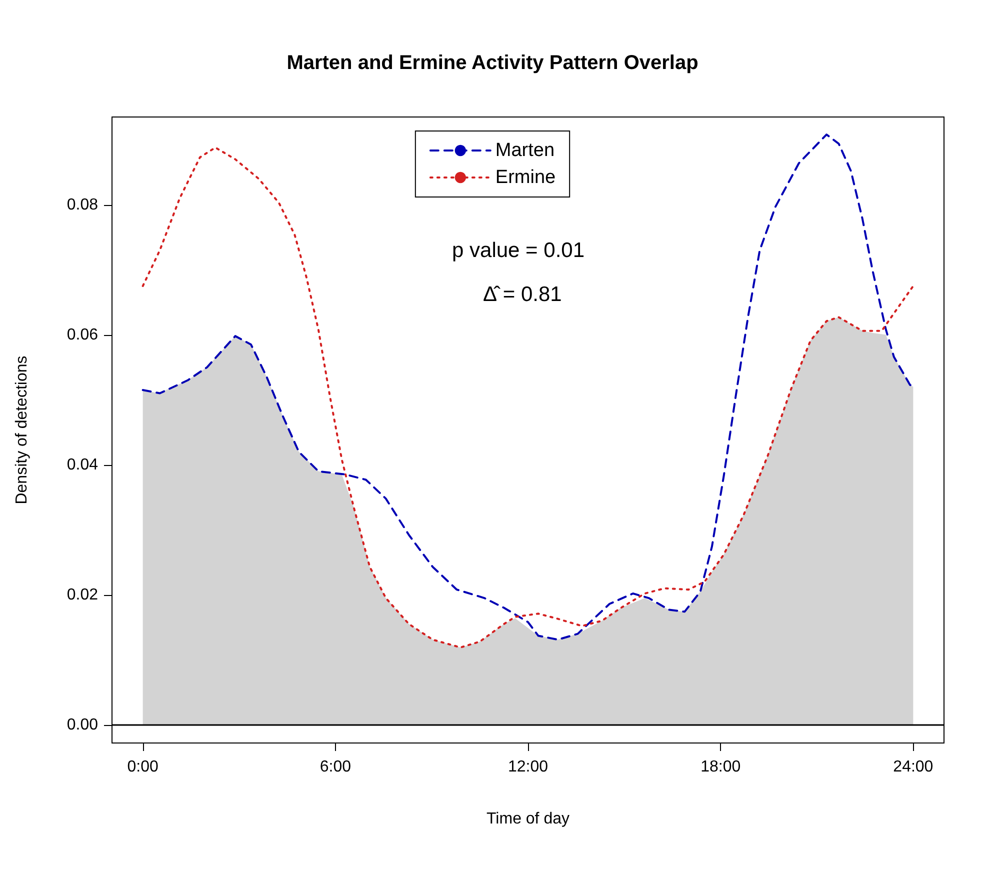 This screenshot has height=878, width=985. I want to click on y-axis-title: Density of detections, so click(22, 430).